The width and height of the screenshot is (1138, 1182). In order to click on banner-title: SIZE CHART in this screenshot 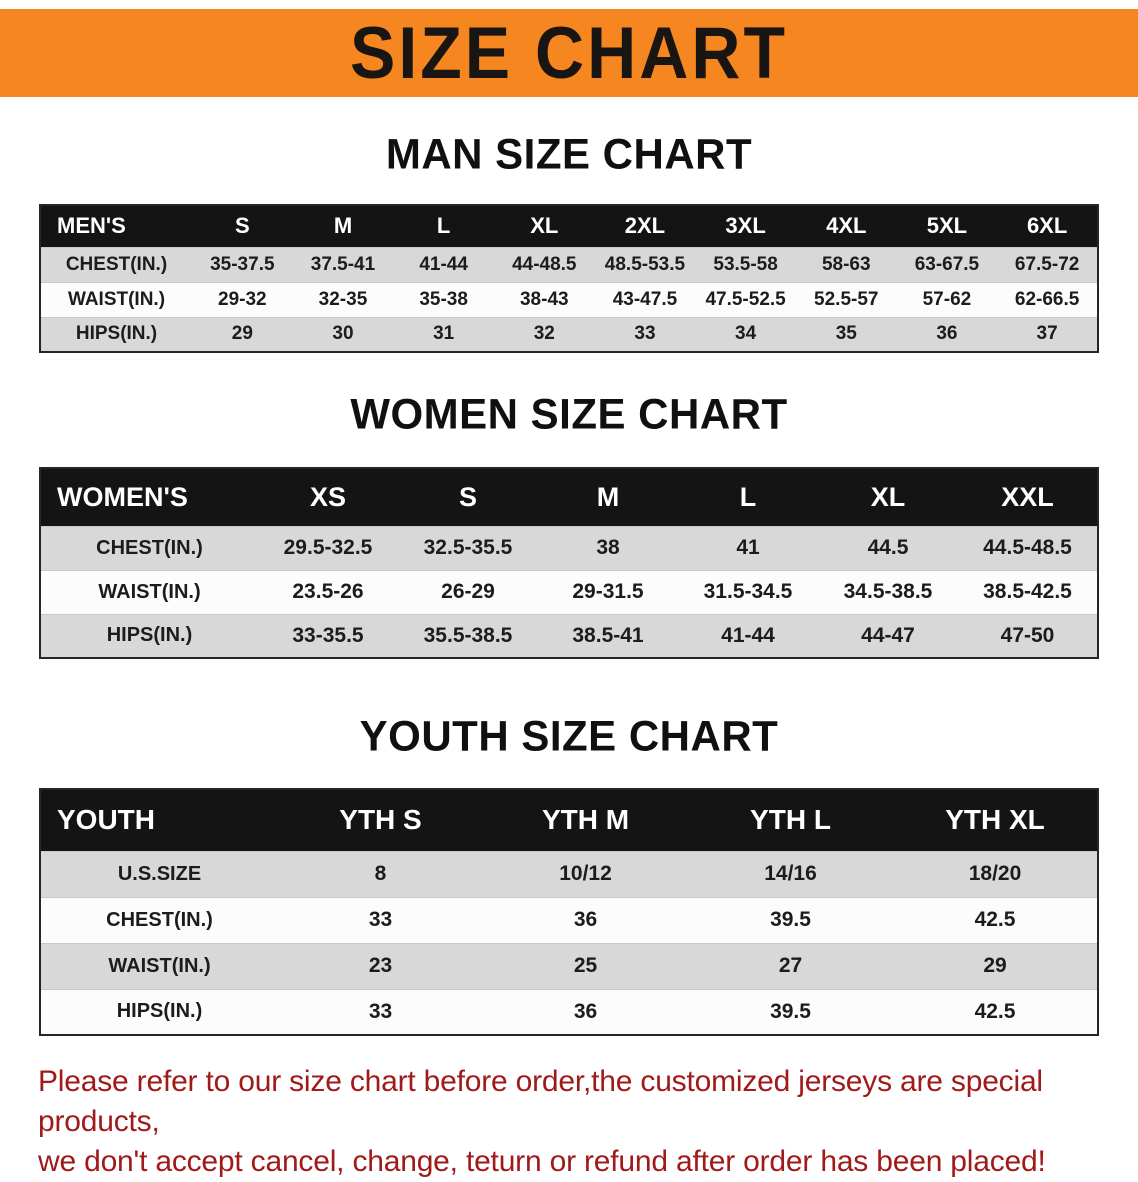, I will do `click(569, 53)`.